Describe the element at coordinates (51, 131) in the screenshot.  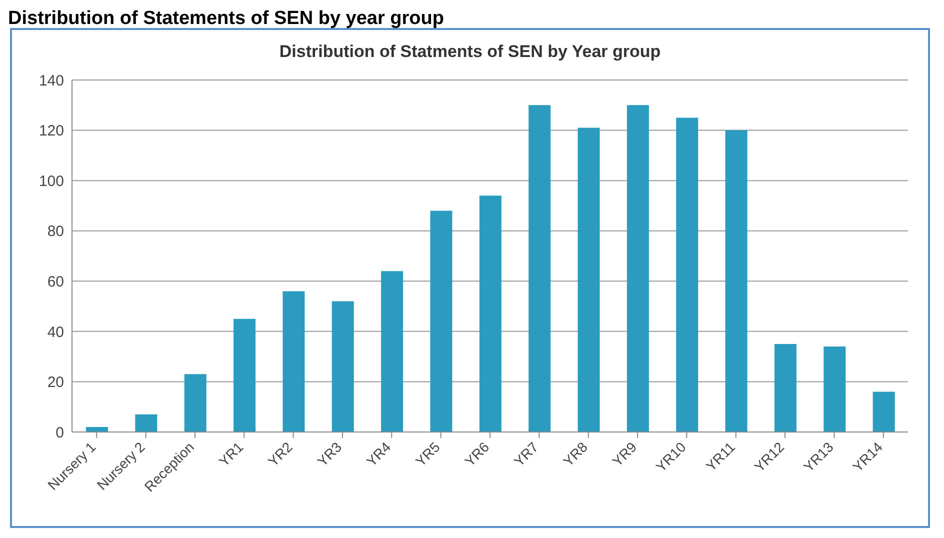
I see `y-tick-label: 120` at that location.